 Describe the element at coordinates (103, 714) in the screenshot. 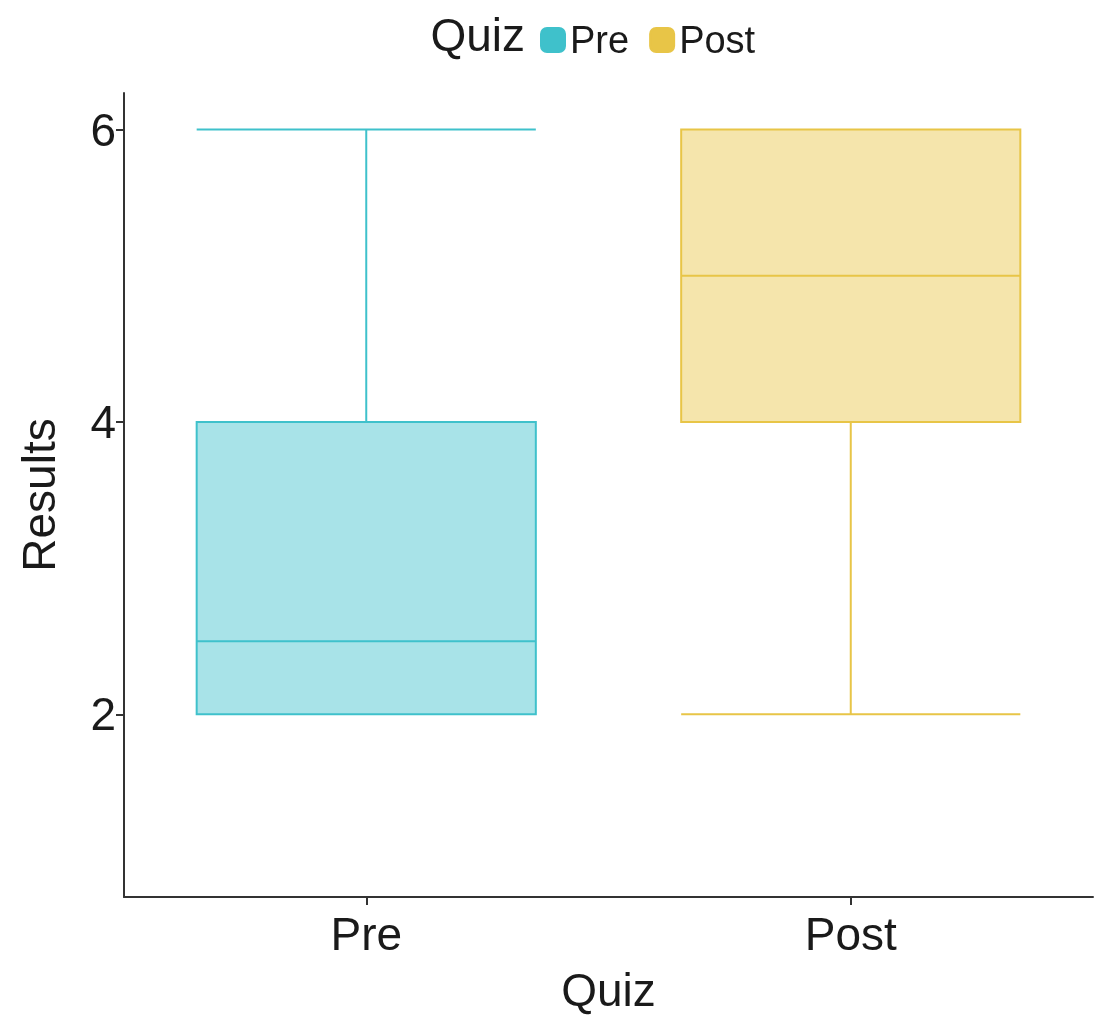

I see `y-tick-label: 2` at that location.